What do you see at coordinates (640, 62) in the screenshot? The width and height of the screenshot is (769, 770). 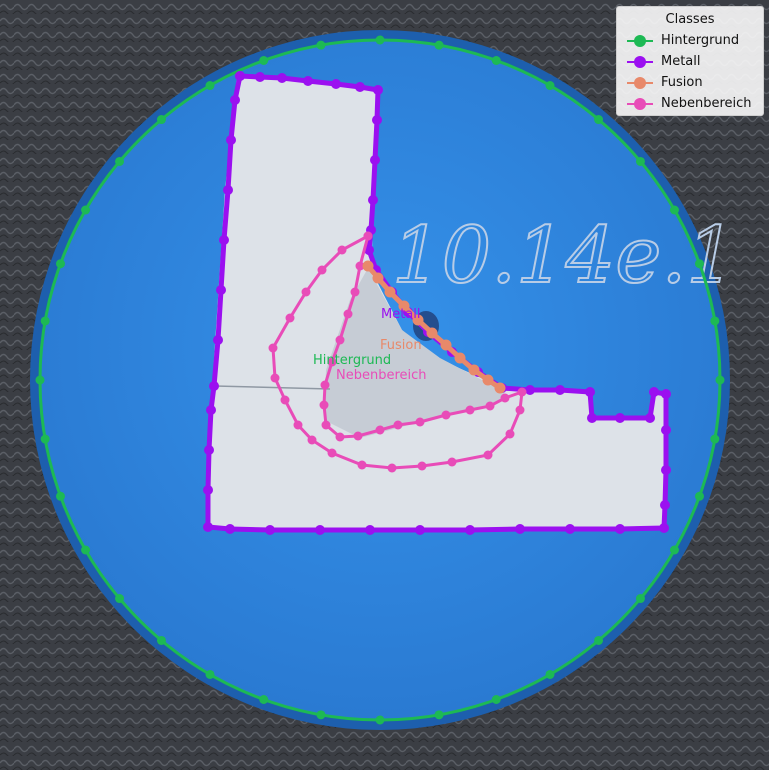 I see `legend-marker-metall` at bounding box center [640, 62].